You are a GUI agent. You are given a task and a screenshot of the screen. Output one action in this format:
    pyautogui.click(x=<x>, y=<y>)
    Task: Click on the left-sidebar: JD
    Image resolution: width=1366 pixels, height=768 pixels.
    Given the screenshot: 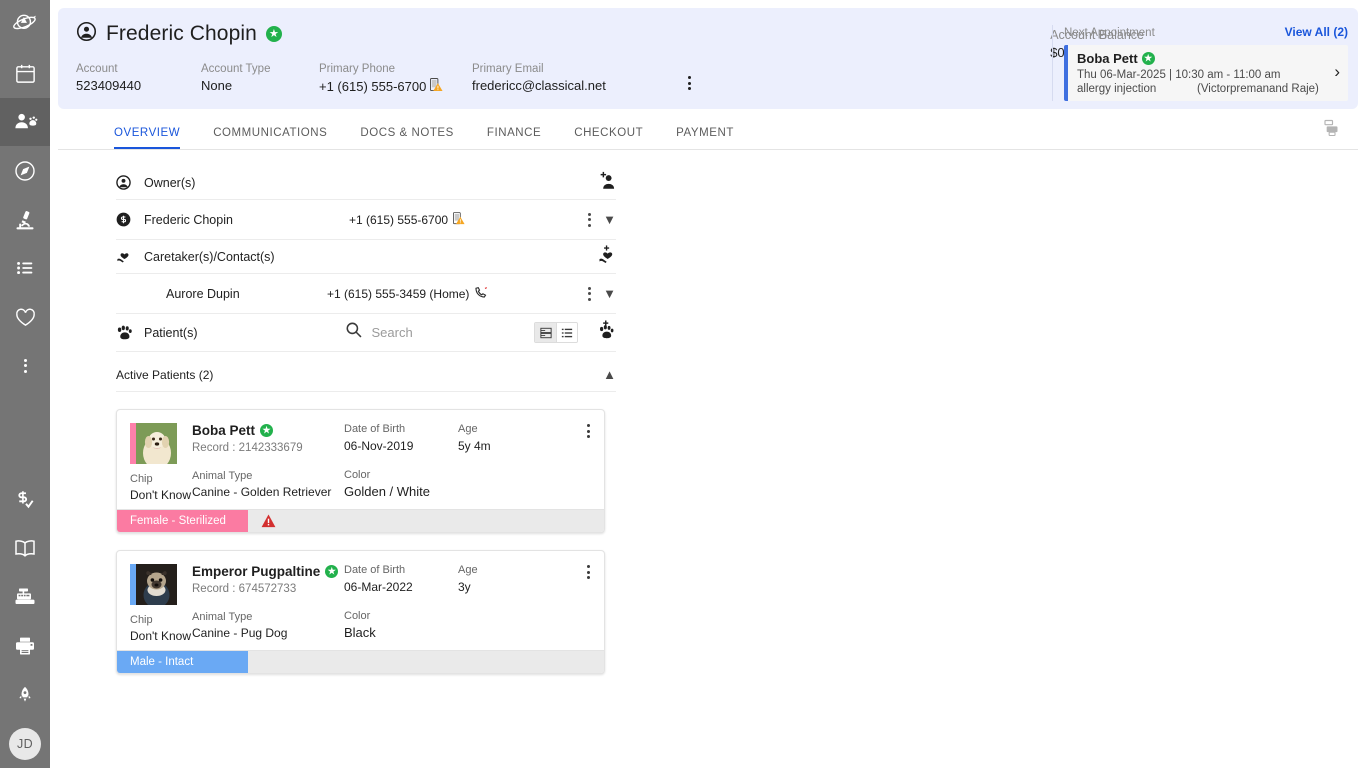 What is the action you would take?
    pyautogui.click(x=25, y=384)
    